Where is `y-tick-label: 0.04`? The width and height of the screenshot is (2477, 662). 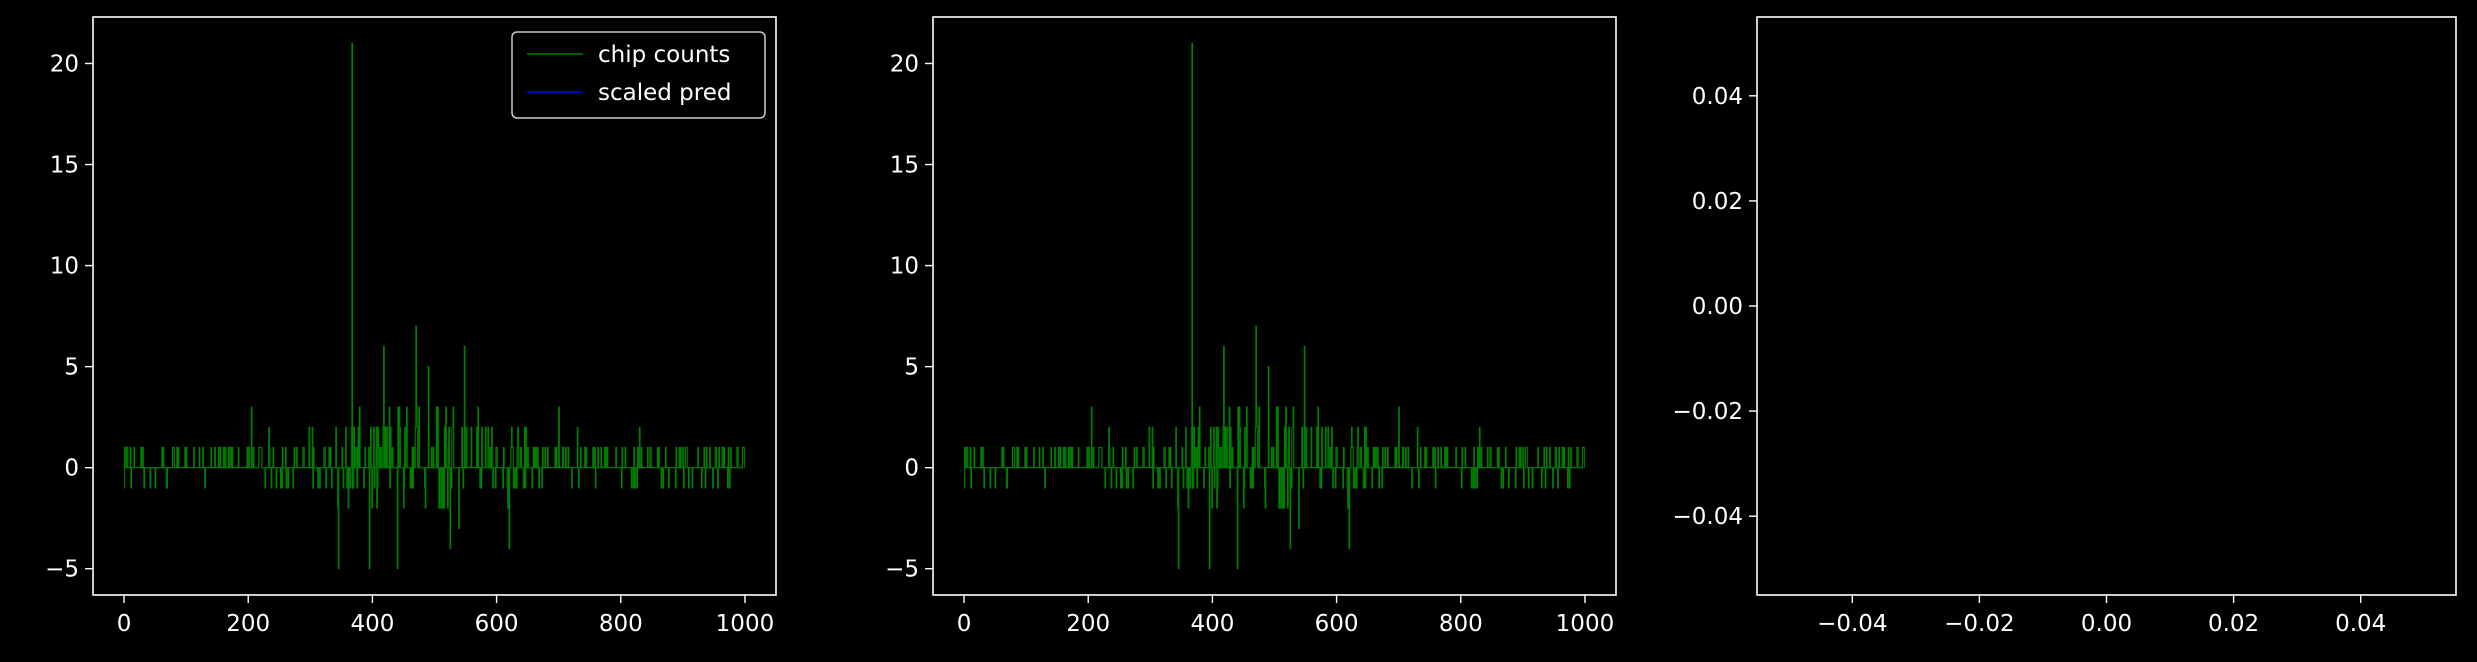
y-tick-label: 0.04 is located at coordinates (1717, 97).